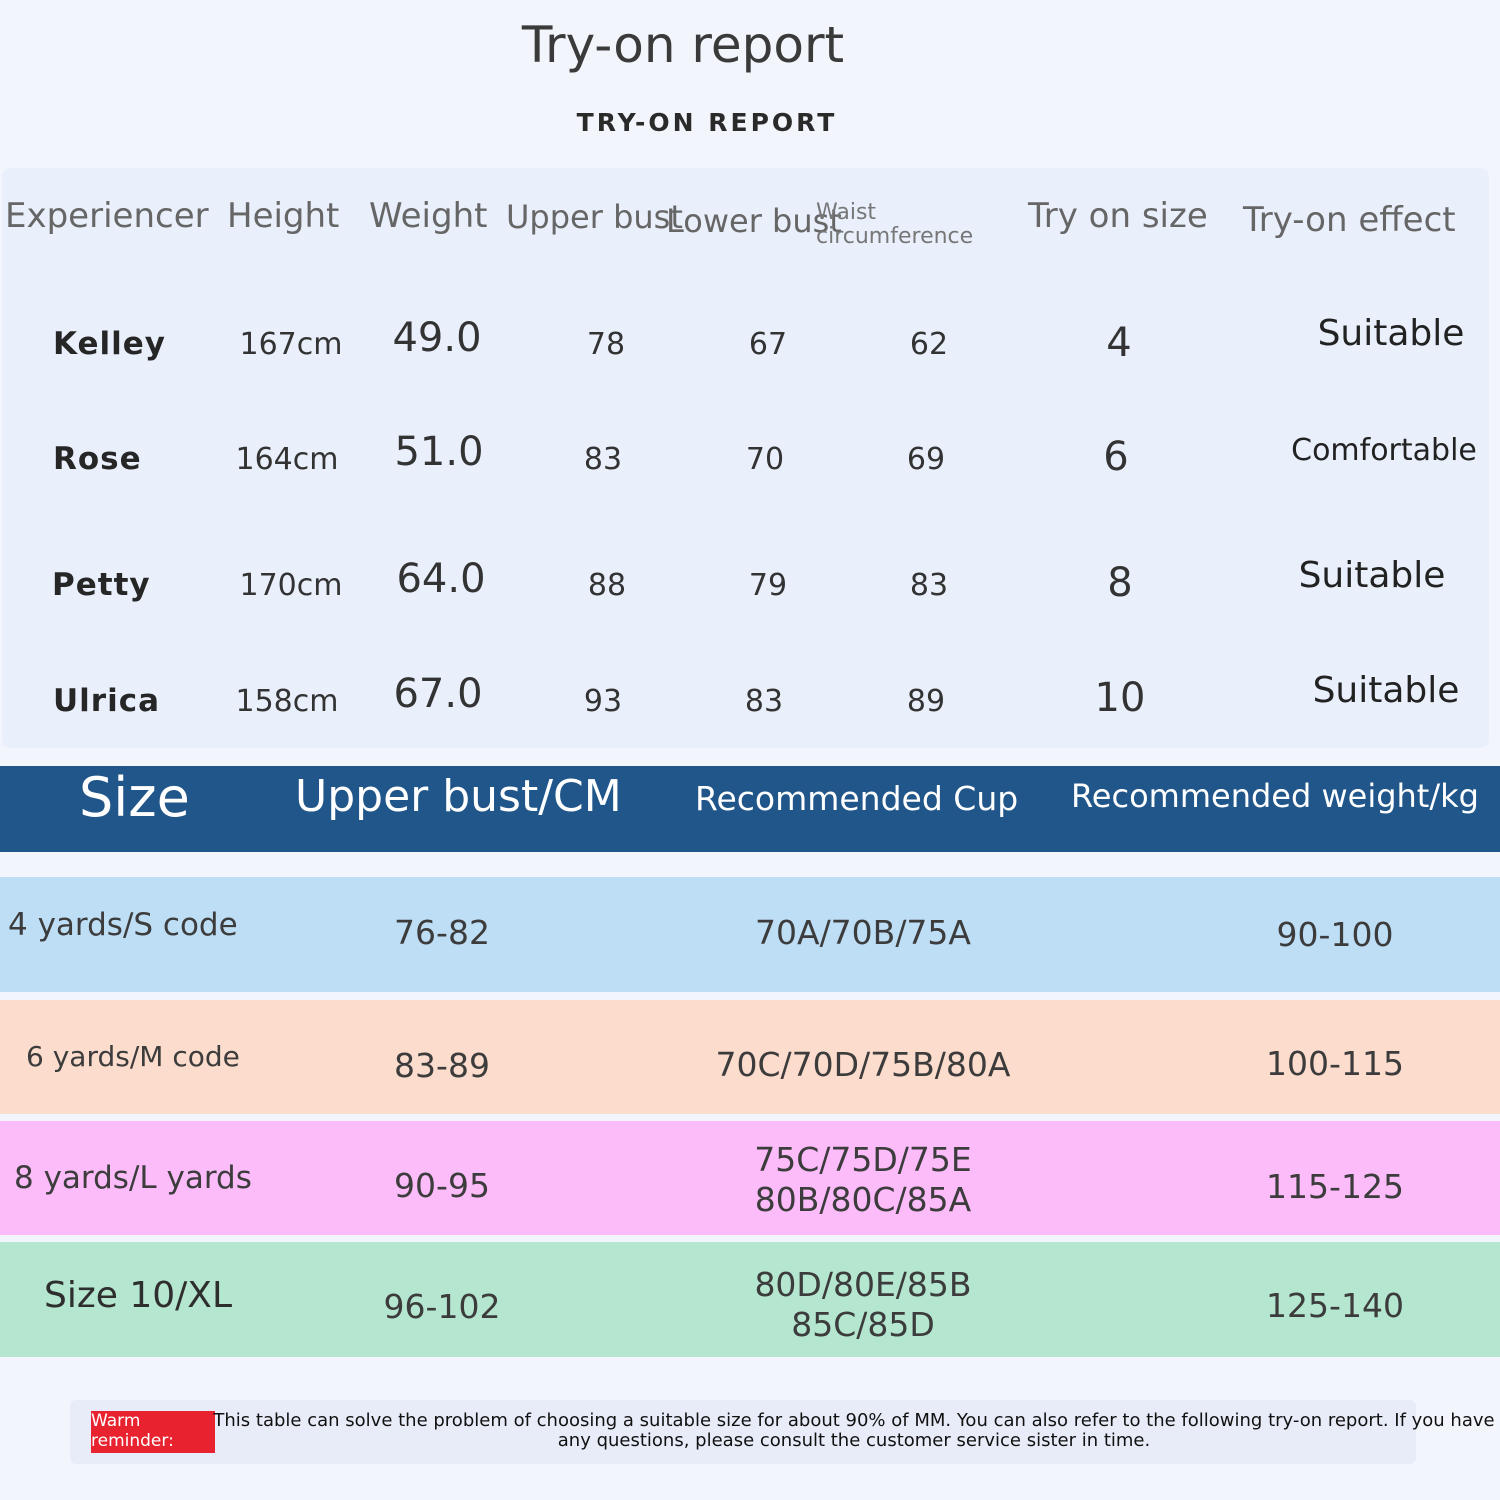 The height and width of the screenshot is (1500, 1500). What do you see at coordinates (1335, 1063) in the screenshot?
I see `size-row-weight: 100-115` at bounding box center [1335, 1063].